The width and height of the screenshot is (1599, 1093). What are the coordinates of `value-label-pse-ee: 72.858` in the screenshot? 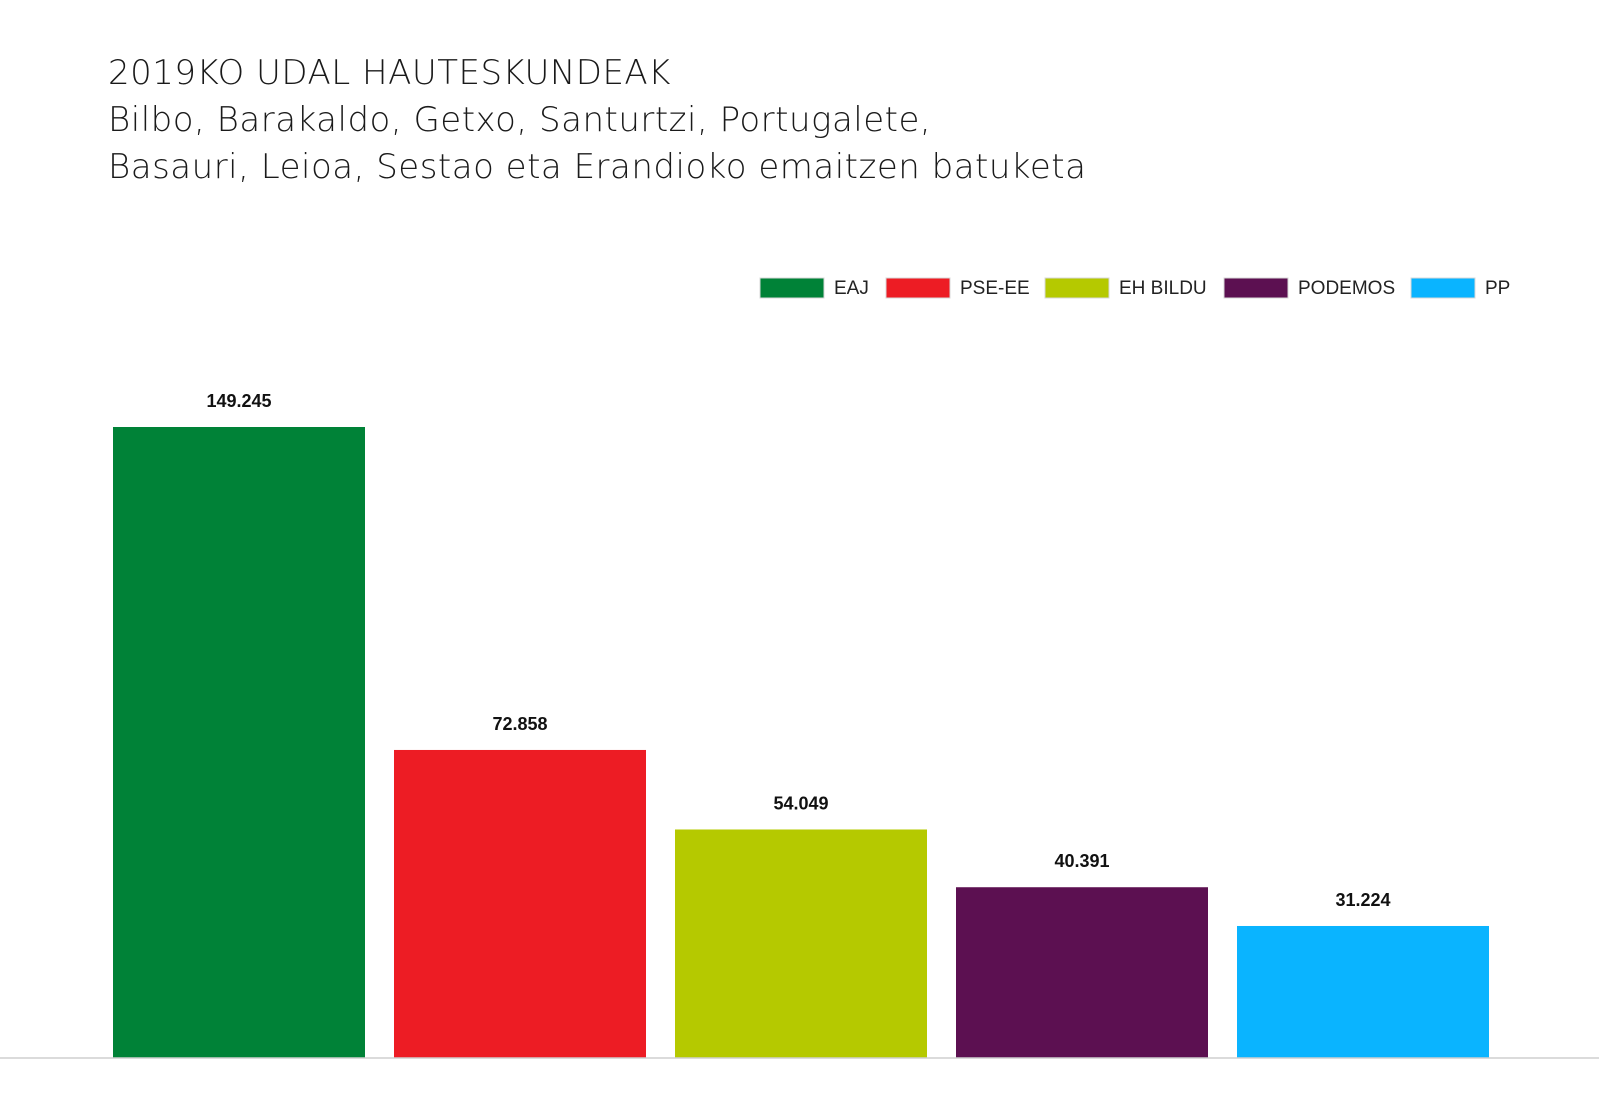 It's located at (519, 724).